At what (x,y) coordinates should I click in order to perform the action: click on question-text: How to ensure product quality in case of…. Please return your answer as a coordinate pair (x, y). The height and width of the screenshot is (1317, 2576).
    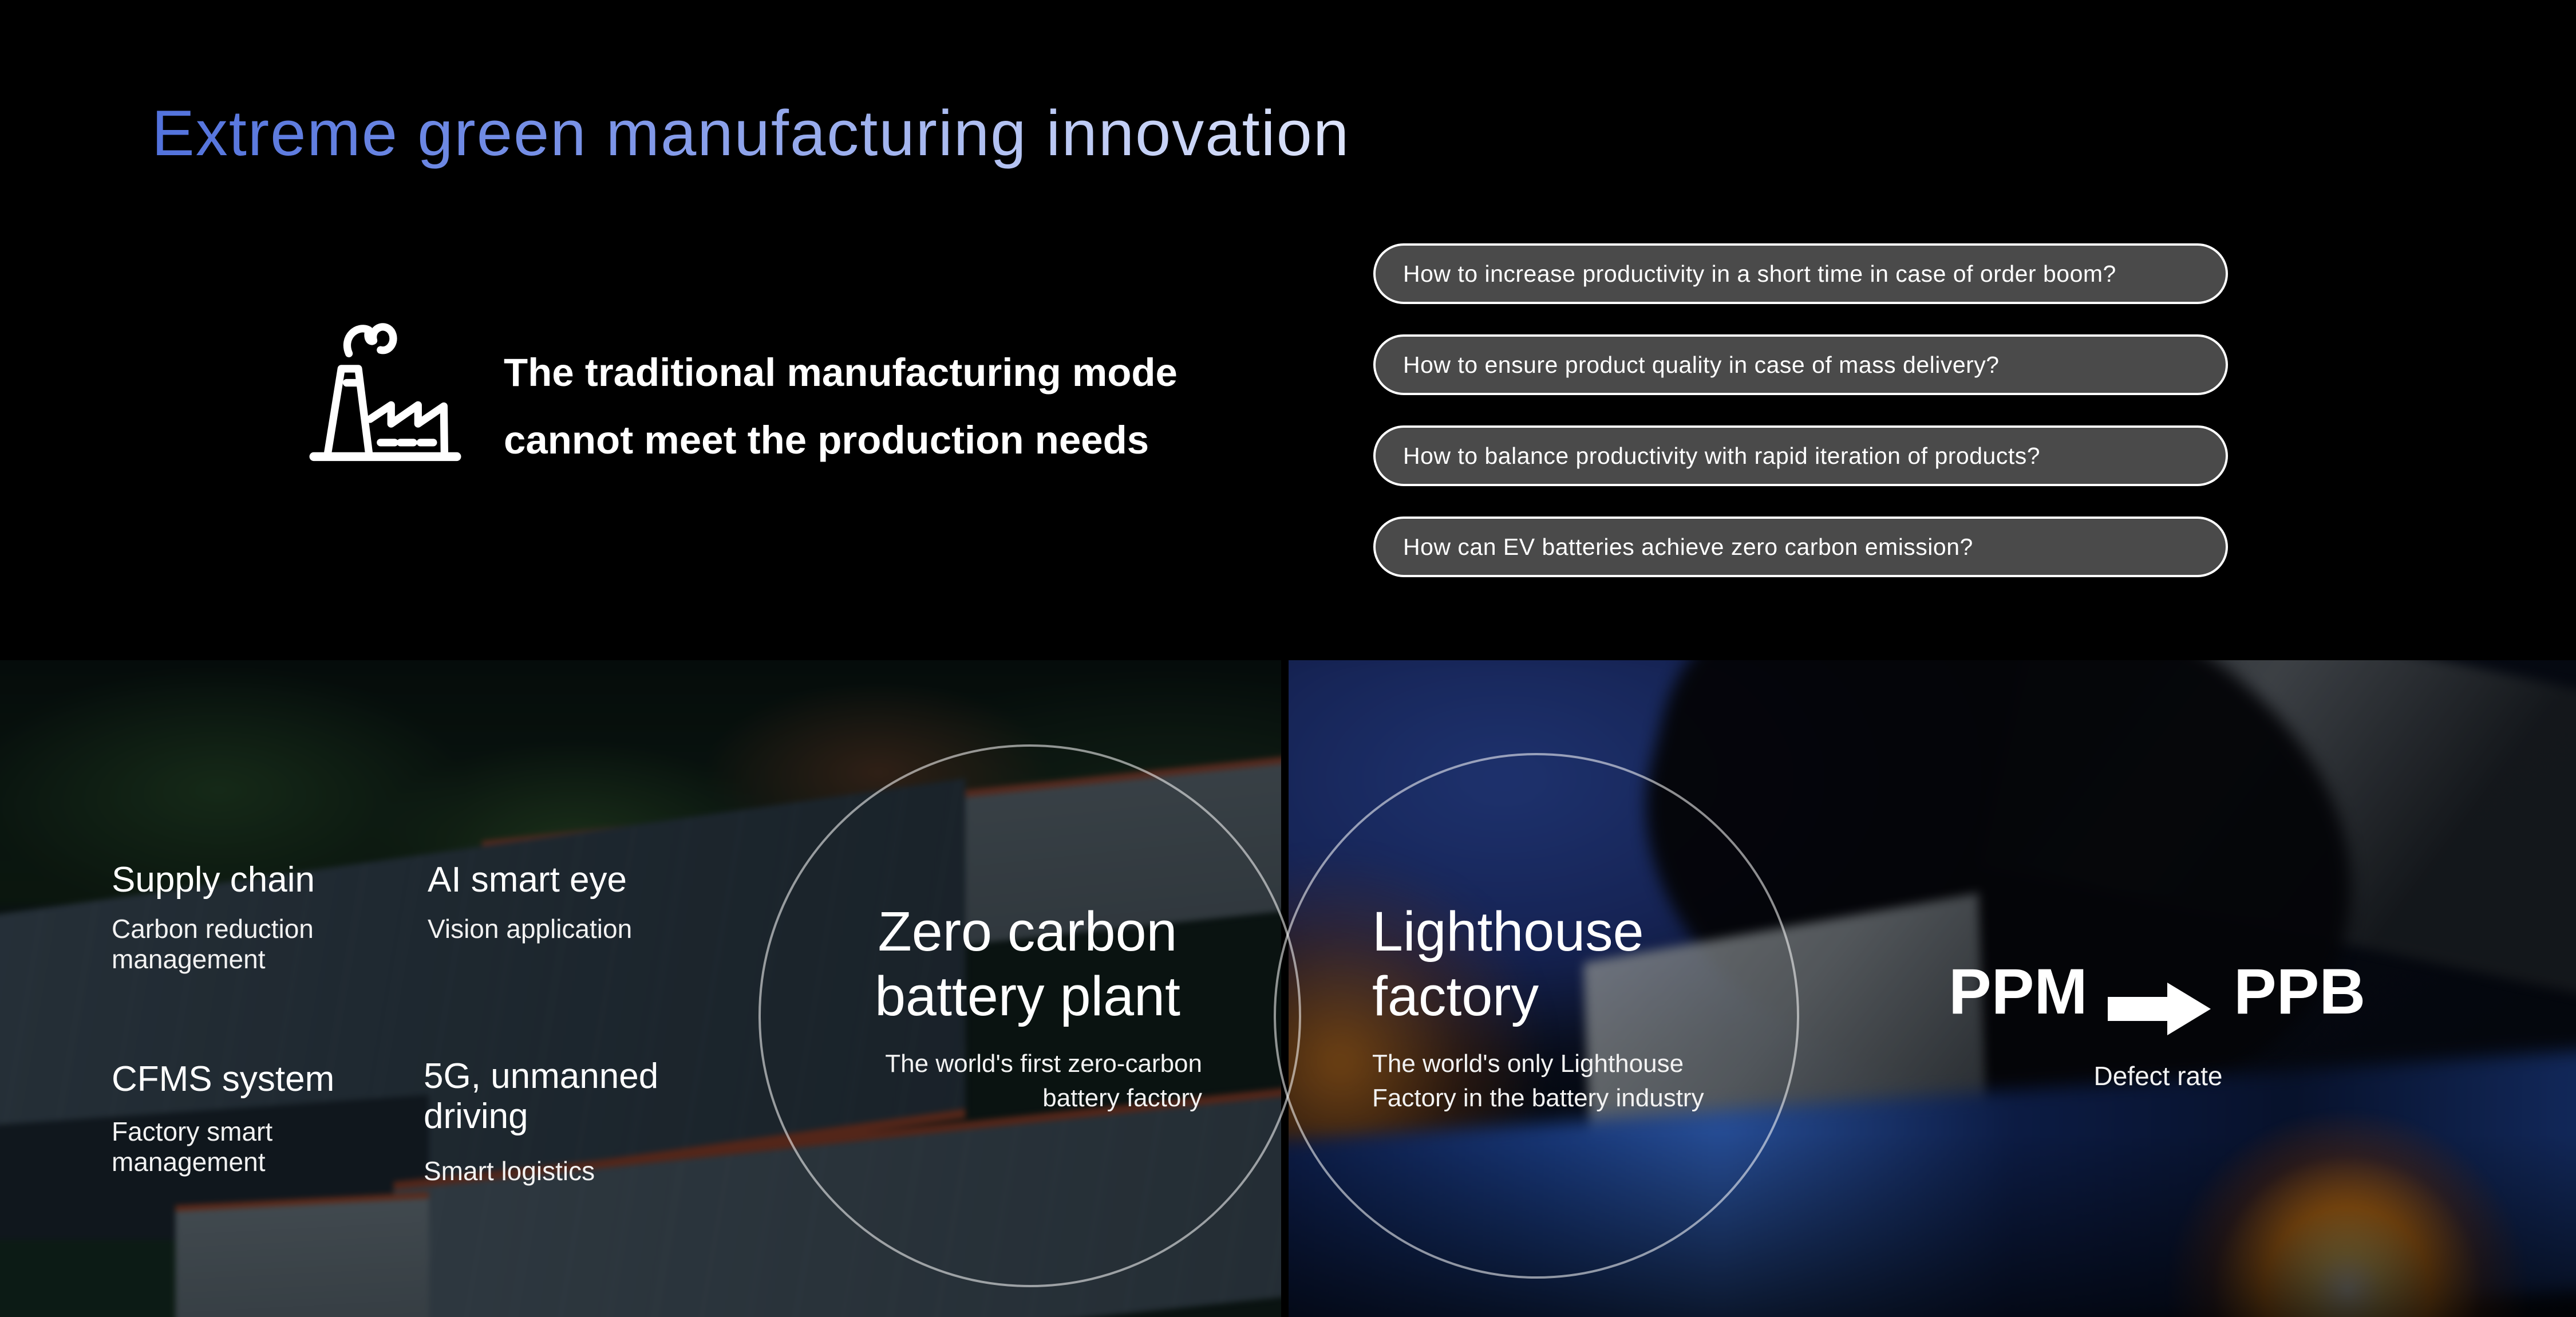
    Looking at the image, I should click on (1701, 364).